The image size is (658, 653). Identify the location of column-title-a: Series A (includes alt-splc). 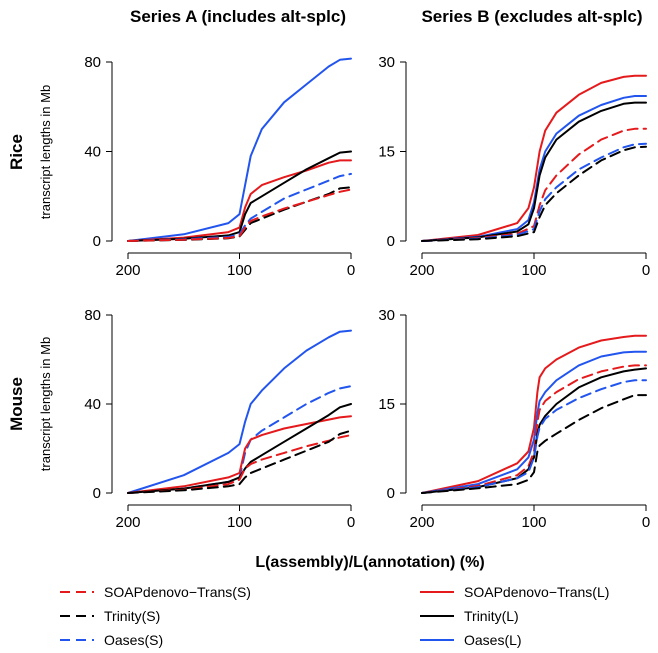
(238, 16).